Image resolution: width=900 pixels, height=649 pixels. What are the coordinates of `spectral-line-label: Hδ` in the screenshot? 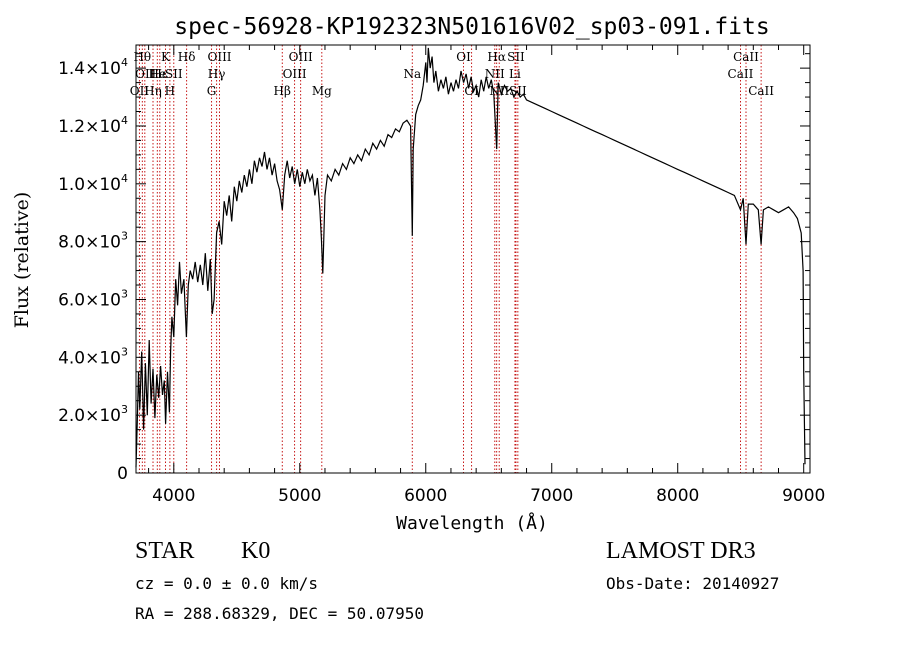 It's located at (187, 57).